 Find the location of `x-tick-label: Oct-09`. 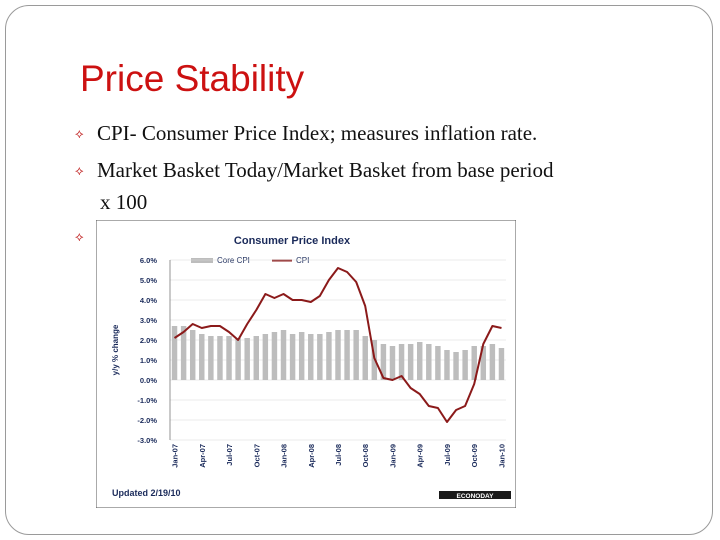

x-tick-label: Oct-09 is located at coordinates (474, 455).